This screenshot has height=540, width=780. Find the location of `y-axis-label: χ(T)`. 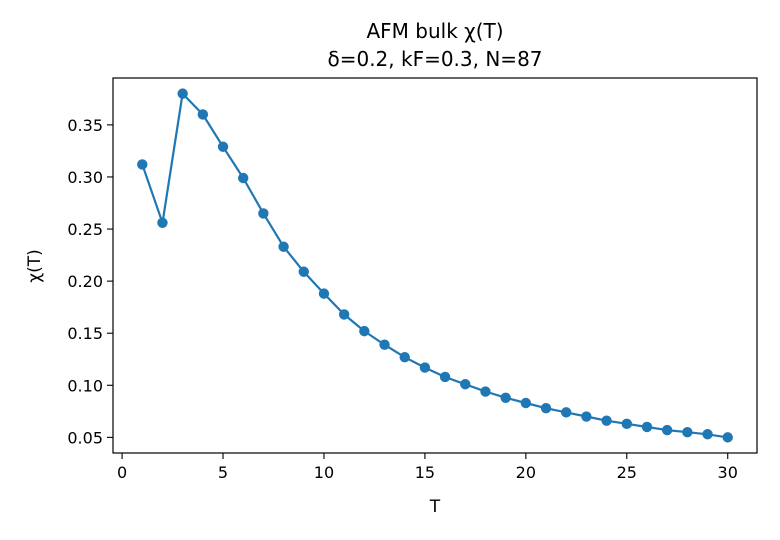

y-axis-label: χ(T) is located at coordinates (35, 265).